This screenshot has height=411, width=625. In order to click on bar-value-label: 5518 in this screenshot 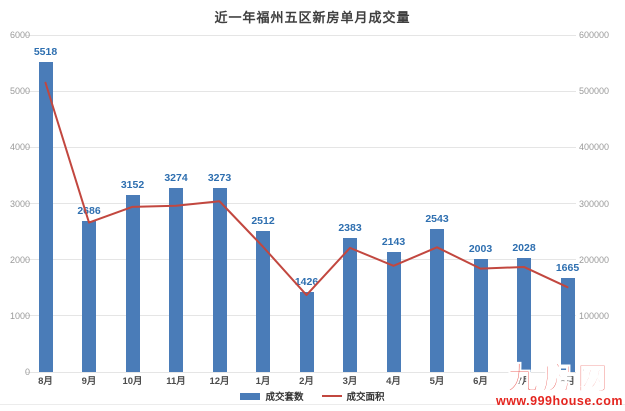, I will do `click(45, 52)`.